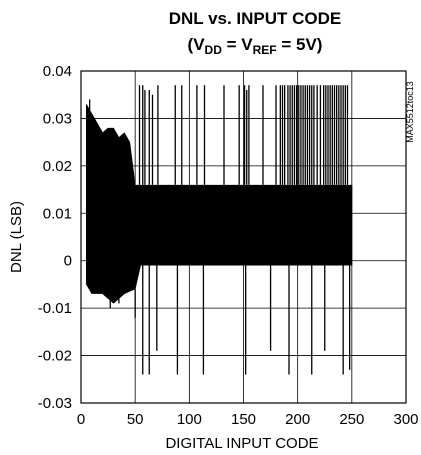 The width and height of the screenshot is (421, 455). Describe the element at coordinates (57, 166) in the screenshot. I see `y-tick-label: 0.02` at that location.